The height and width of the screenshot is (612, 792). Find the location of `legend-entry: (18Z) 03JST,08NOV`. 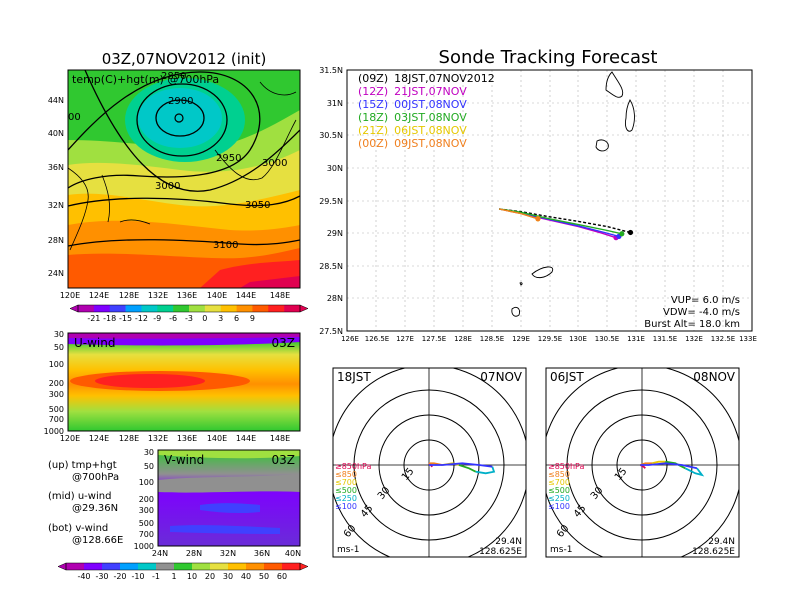

legend-entry: (18Z) 03JST,08NOV is located at coordinates (412, 117).